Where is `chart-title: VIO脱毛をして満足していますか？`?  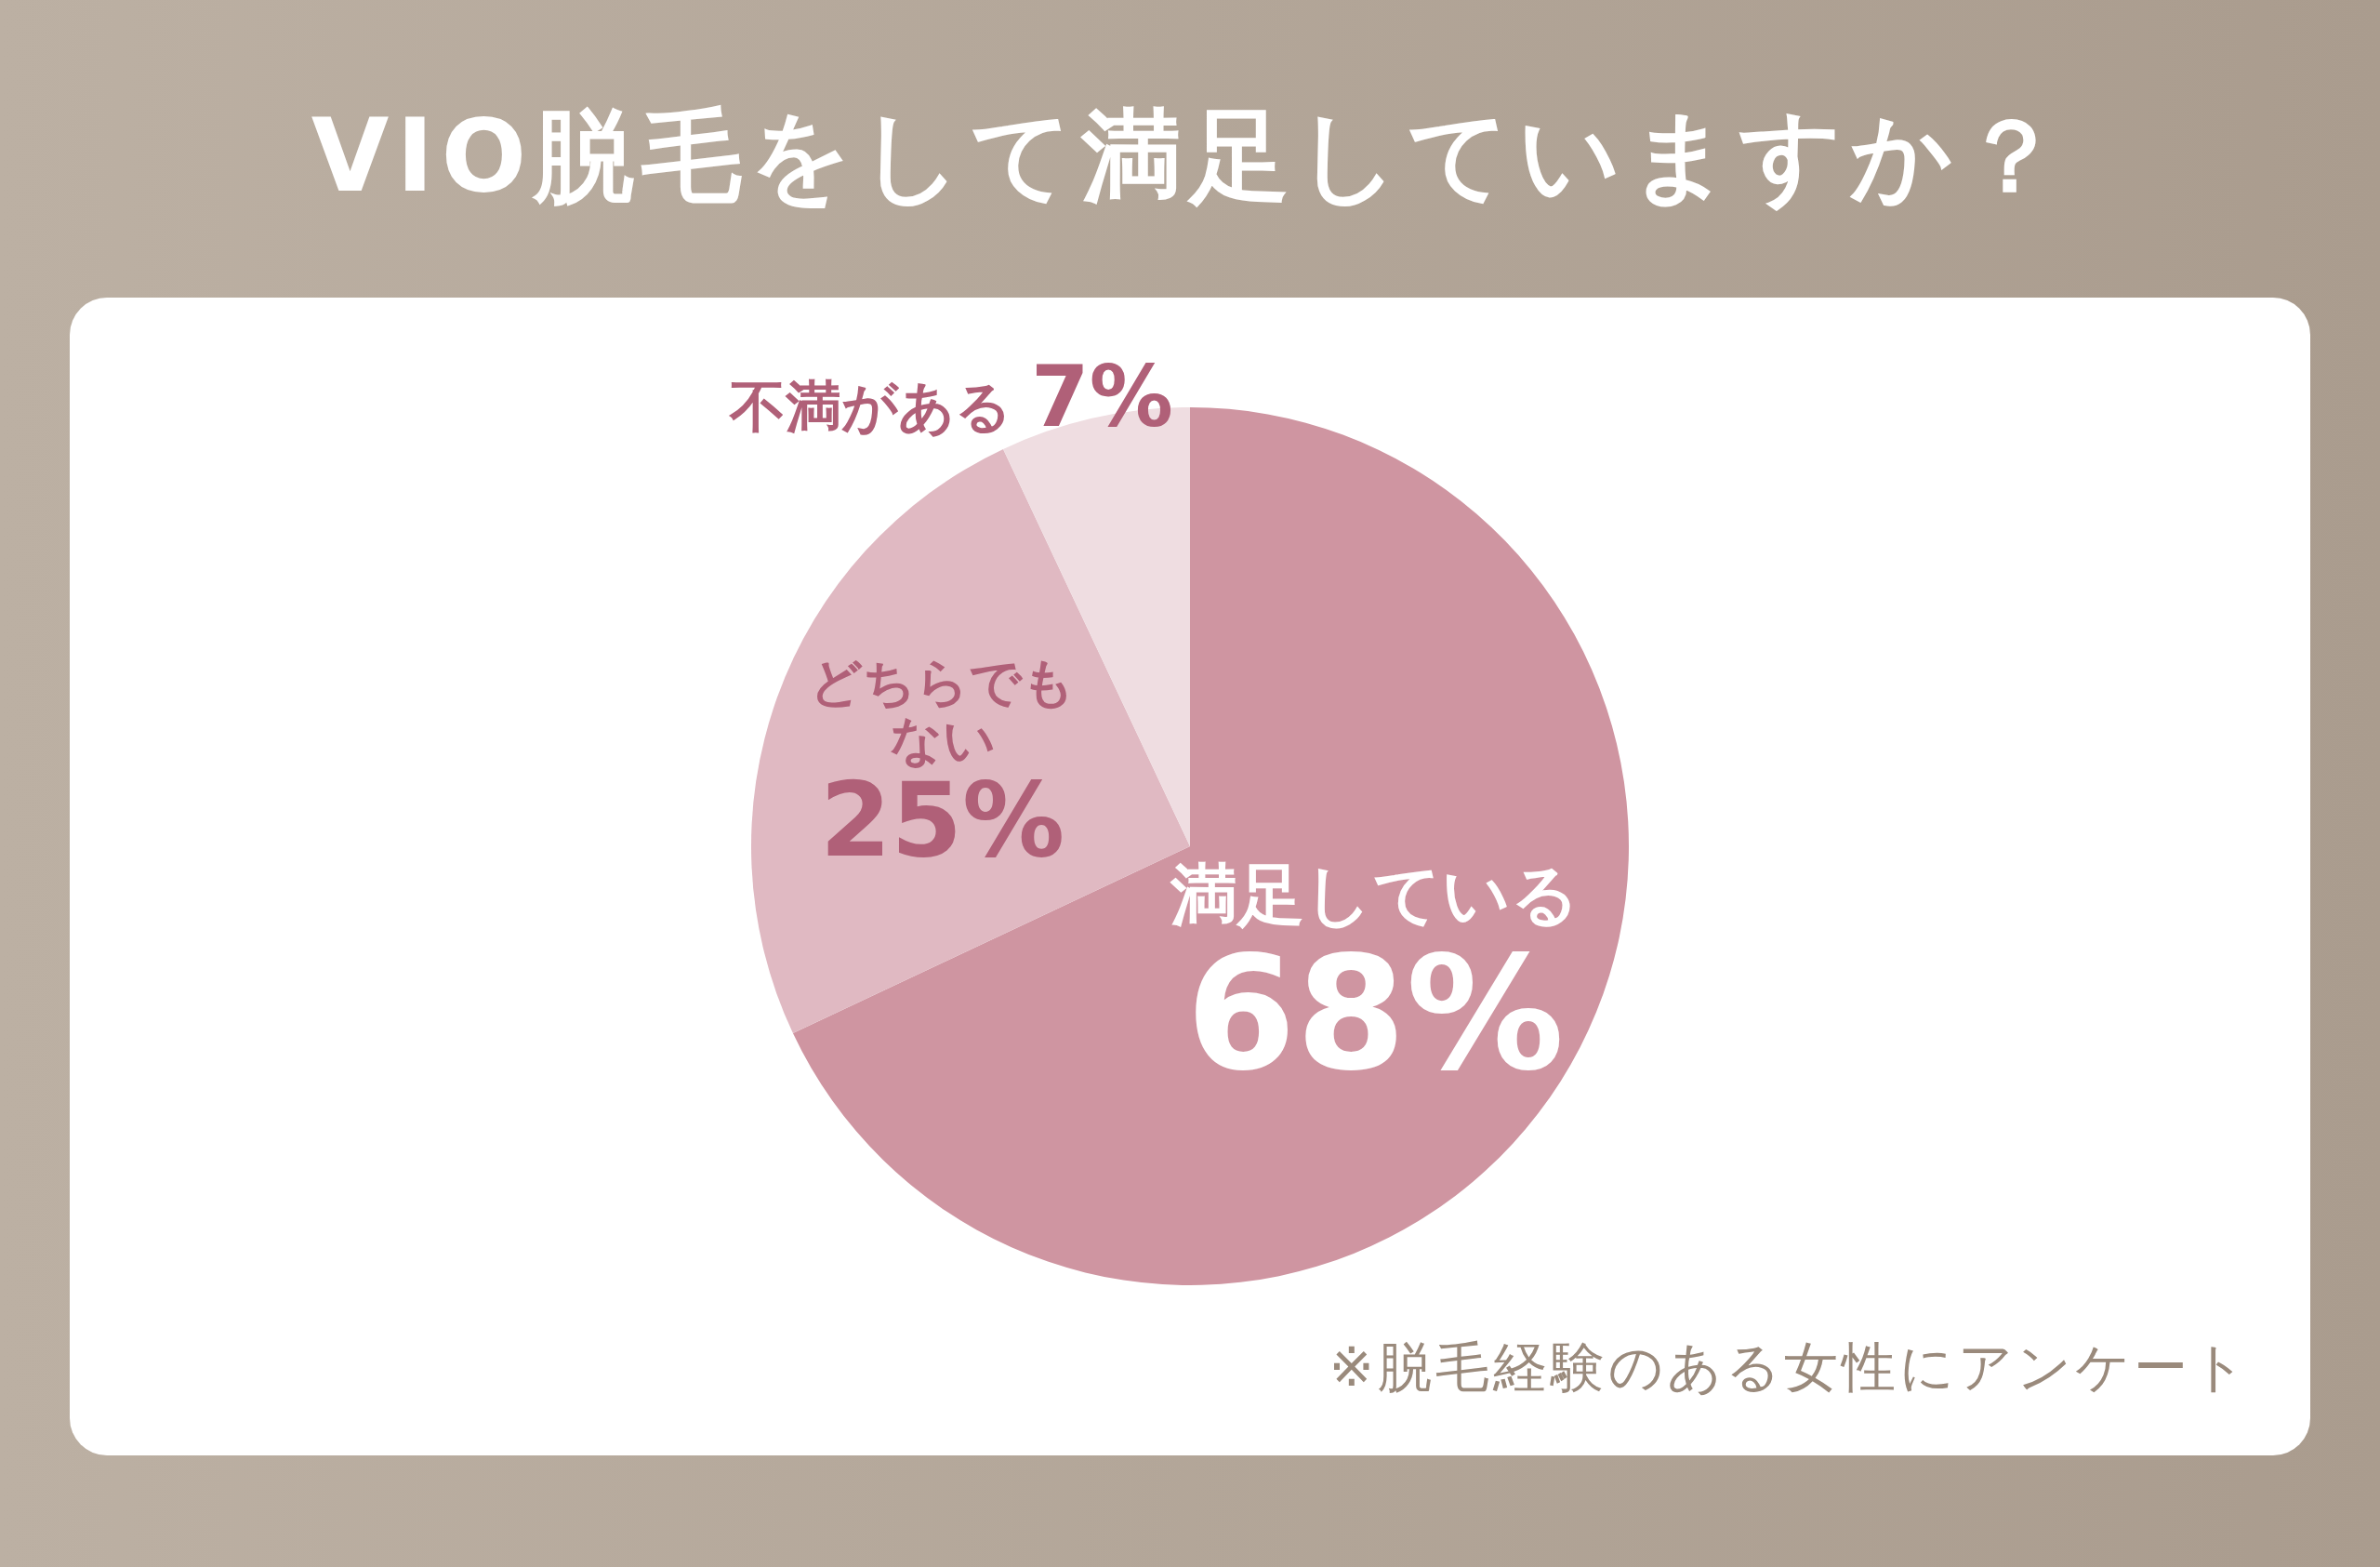 chart-title: VIO脱毛をして満足していますか？ is located at coordinates (1190, 156).